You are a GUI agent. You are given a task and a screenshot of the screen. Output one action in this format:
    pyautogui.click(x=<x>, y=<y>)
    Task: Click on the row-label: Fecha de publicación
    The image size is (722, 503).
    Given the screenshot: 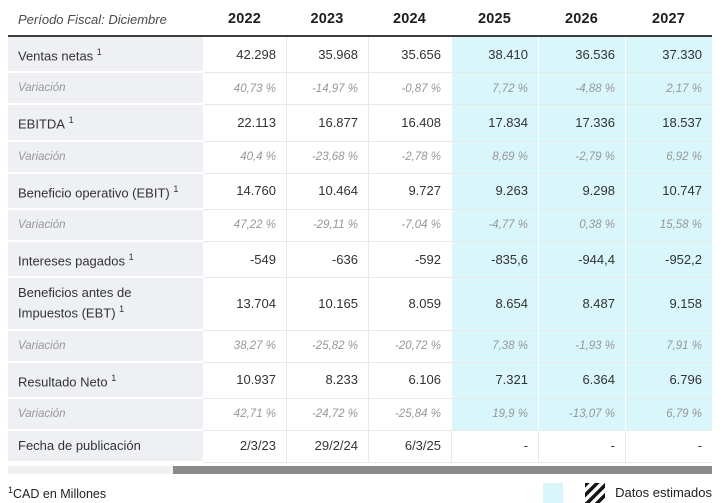 What is the action you would take?
    pyautogui.click(x=105, y=446)
    